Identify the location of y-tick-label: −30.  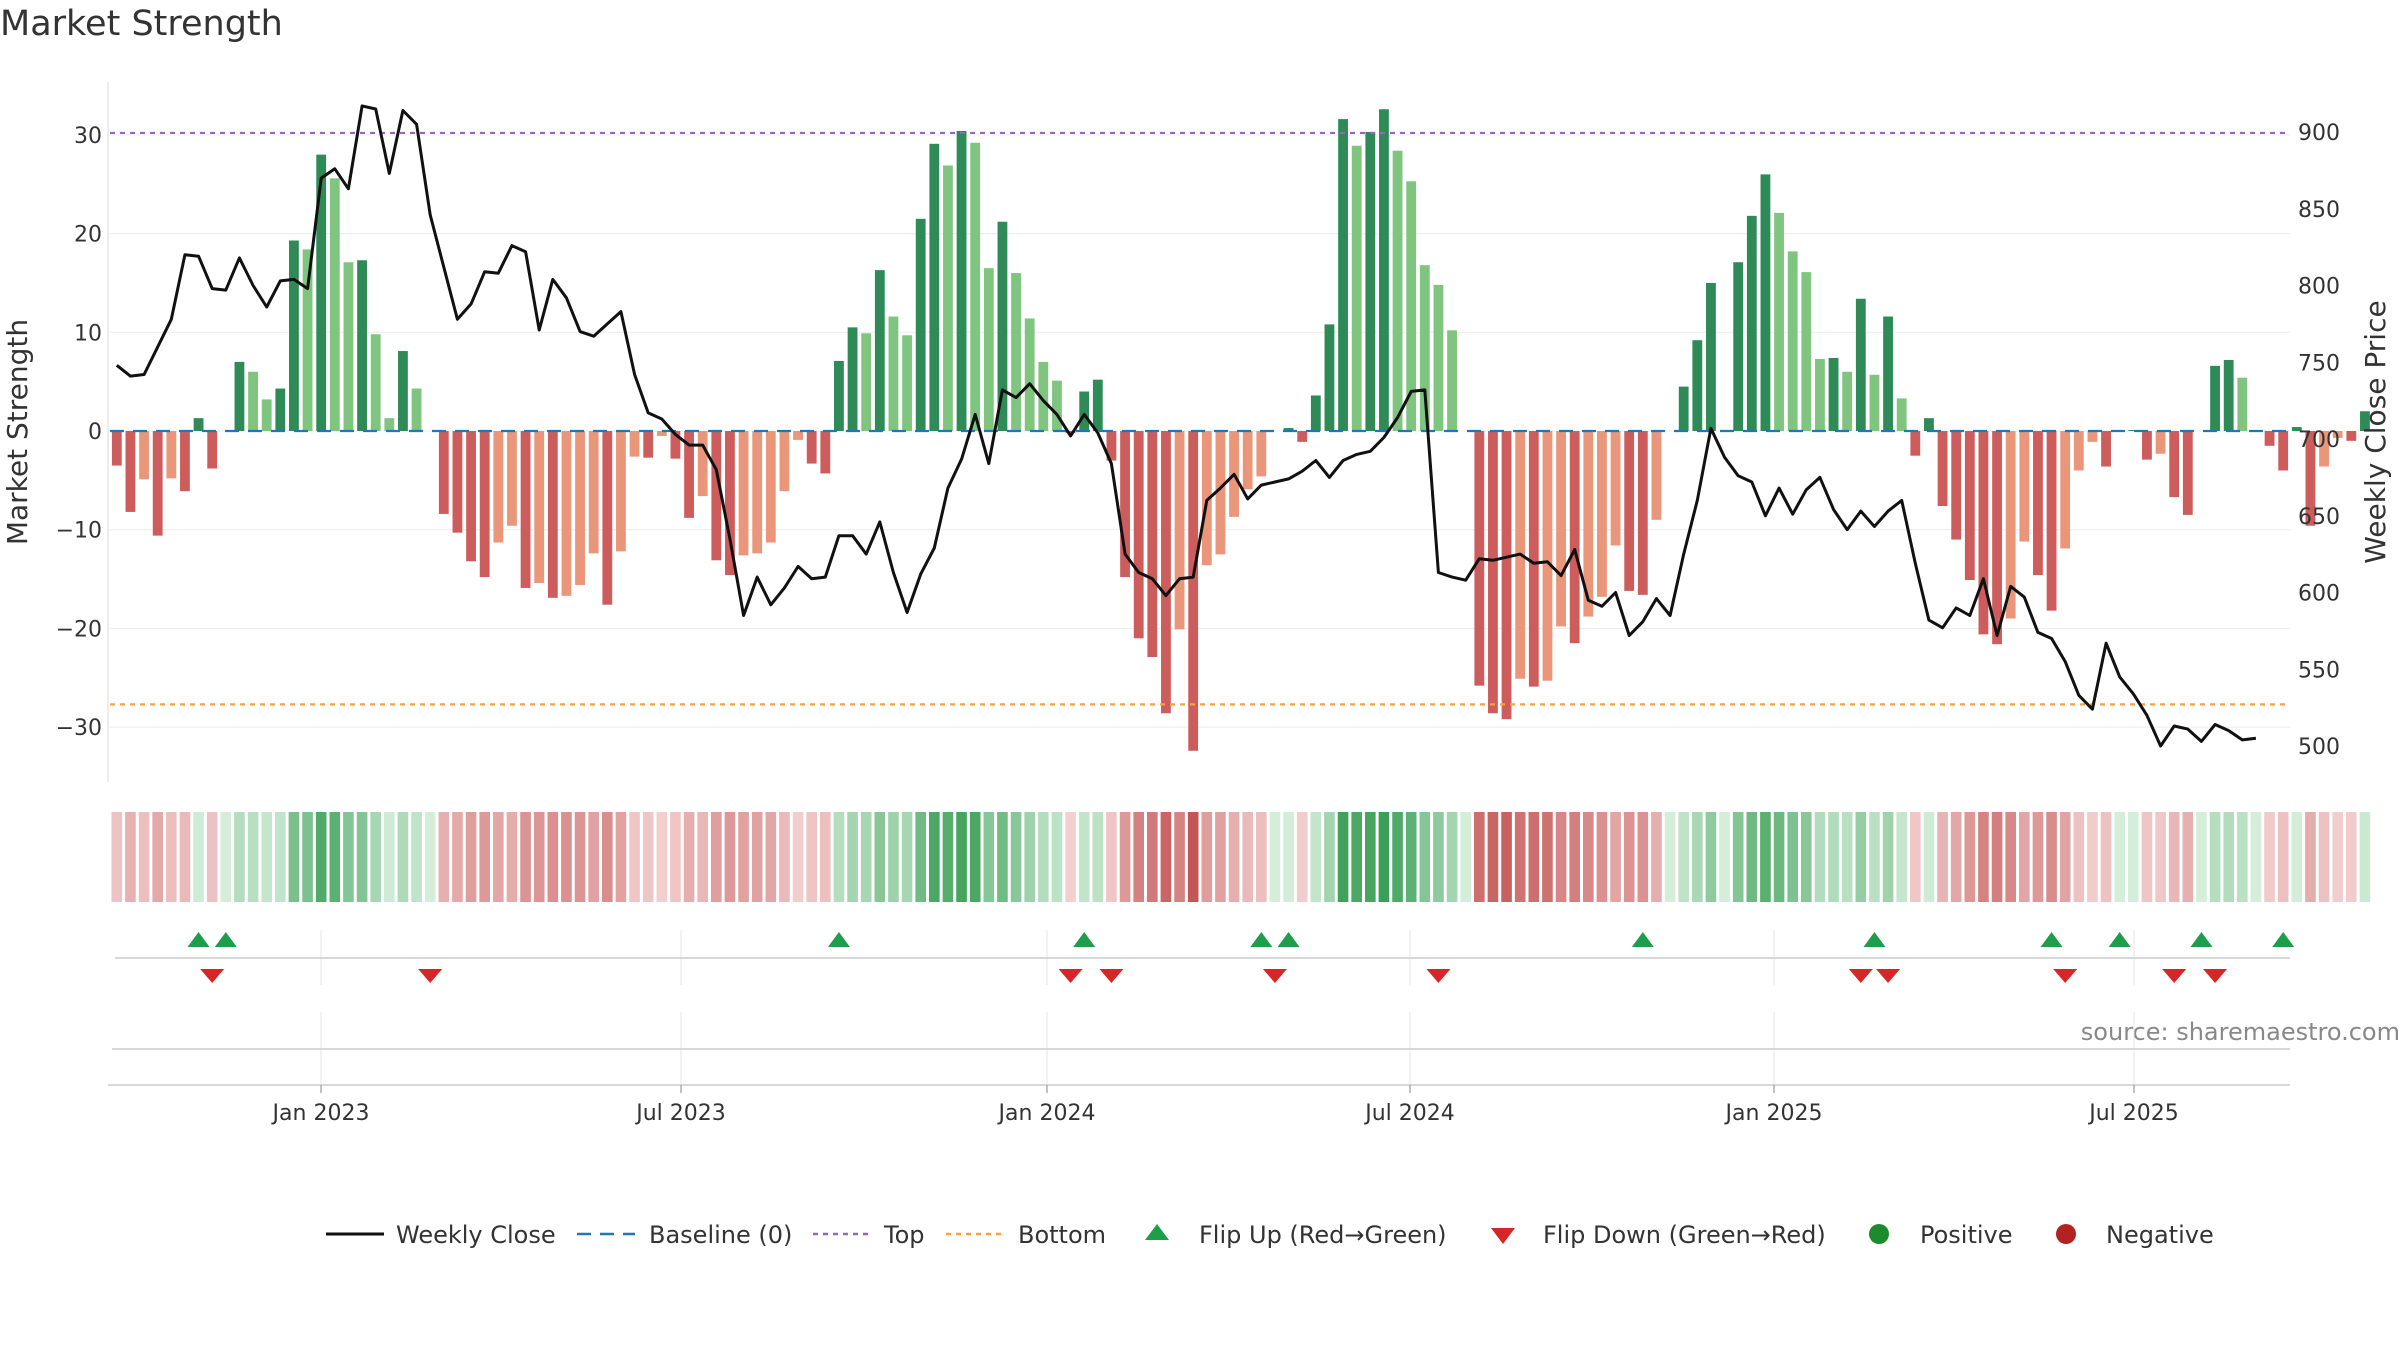
(79, 728).